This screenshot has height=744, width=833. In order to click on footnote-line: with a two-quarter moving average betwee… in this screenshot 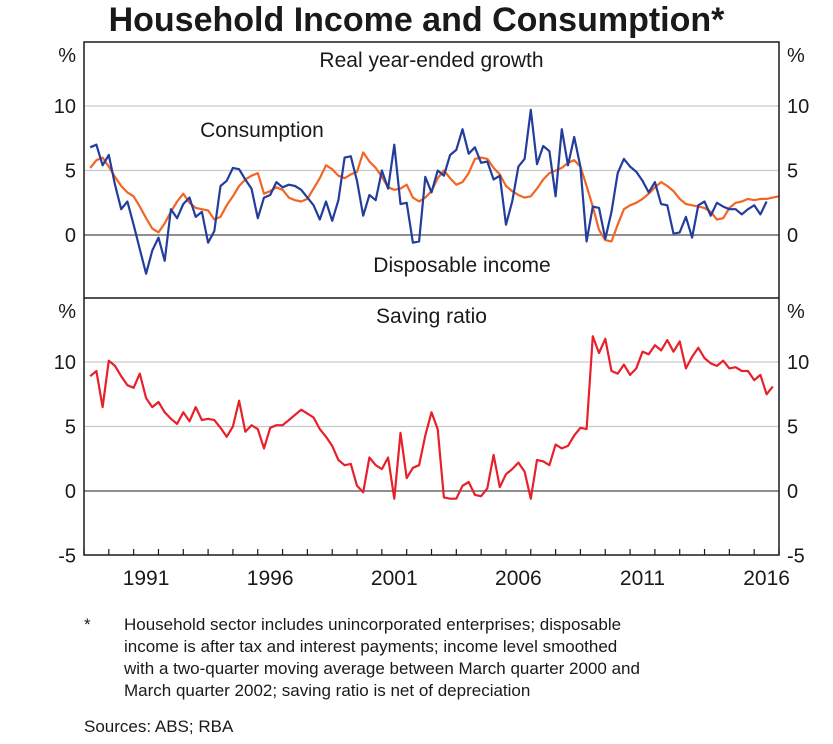, I will do `click(382, 668)`.